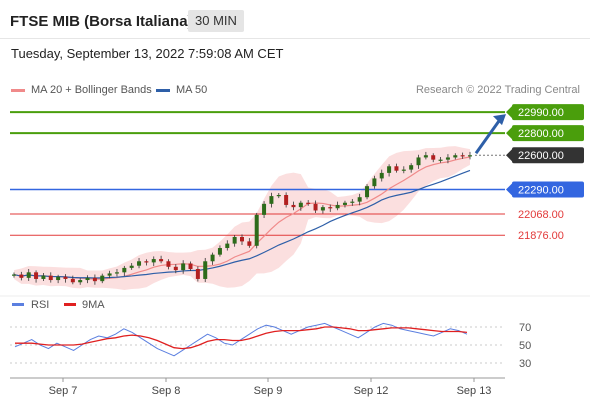  I want to click on research-credit: Research © 2022 Trading Central, so click(497, 90).